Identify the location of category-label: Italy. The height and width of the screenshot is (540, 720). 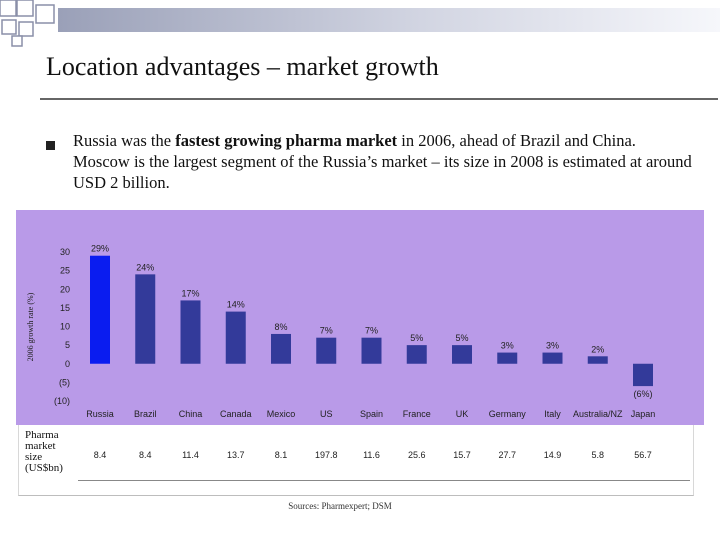
(552, 414).